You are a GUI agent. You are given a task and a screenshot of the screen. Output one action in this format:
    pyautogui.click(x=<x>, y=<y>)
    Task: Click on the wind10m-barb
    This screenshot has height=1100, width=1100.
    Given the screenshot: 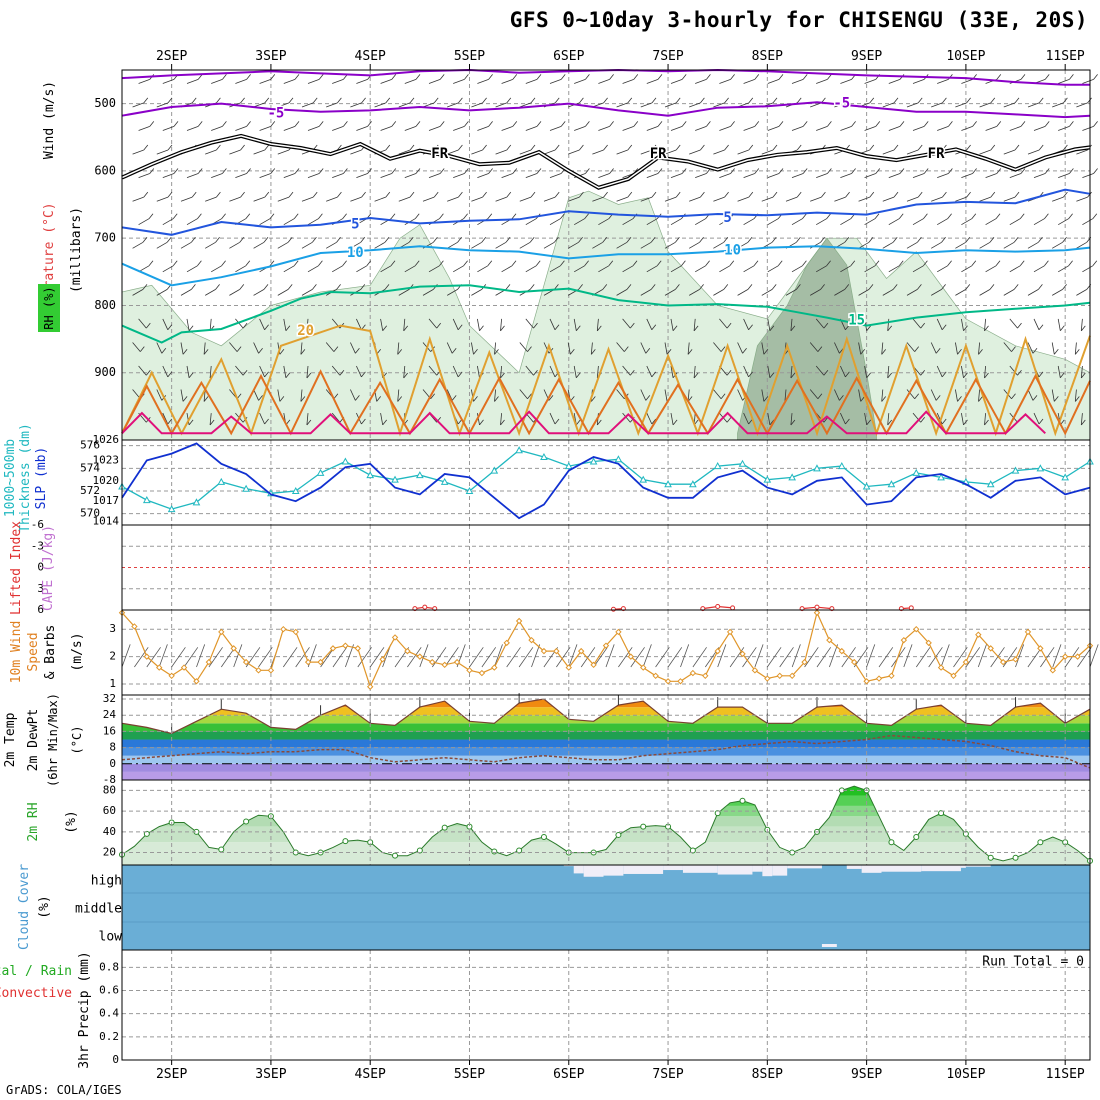 What is the action you would take?
    pyautogui.click(x=662, y=657)
    